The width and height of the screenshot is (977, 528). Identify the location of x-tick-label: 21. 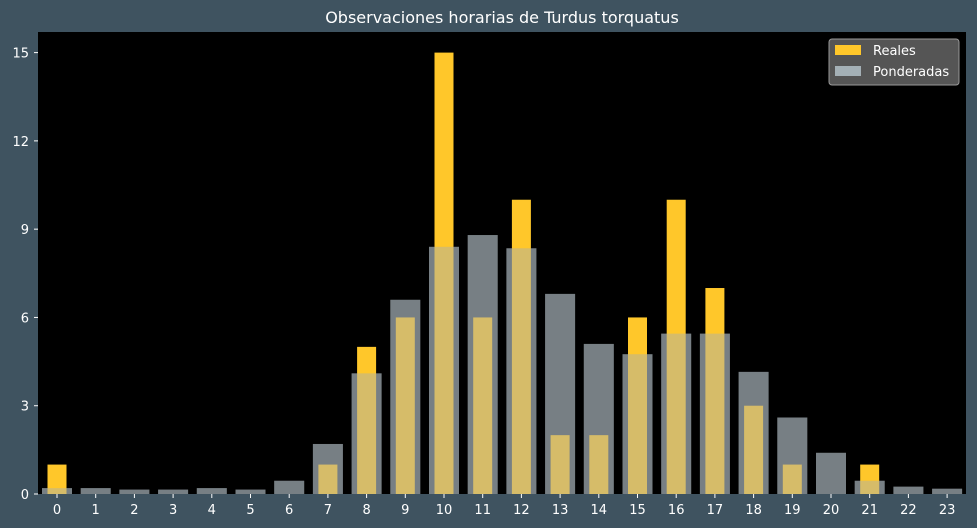
(869, 510).